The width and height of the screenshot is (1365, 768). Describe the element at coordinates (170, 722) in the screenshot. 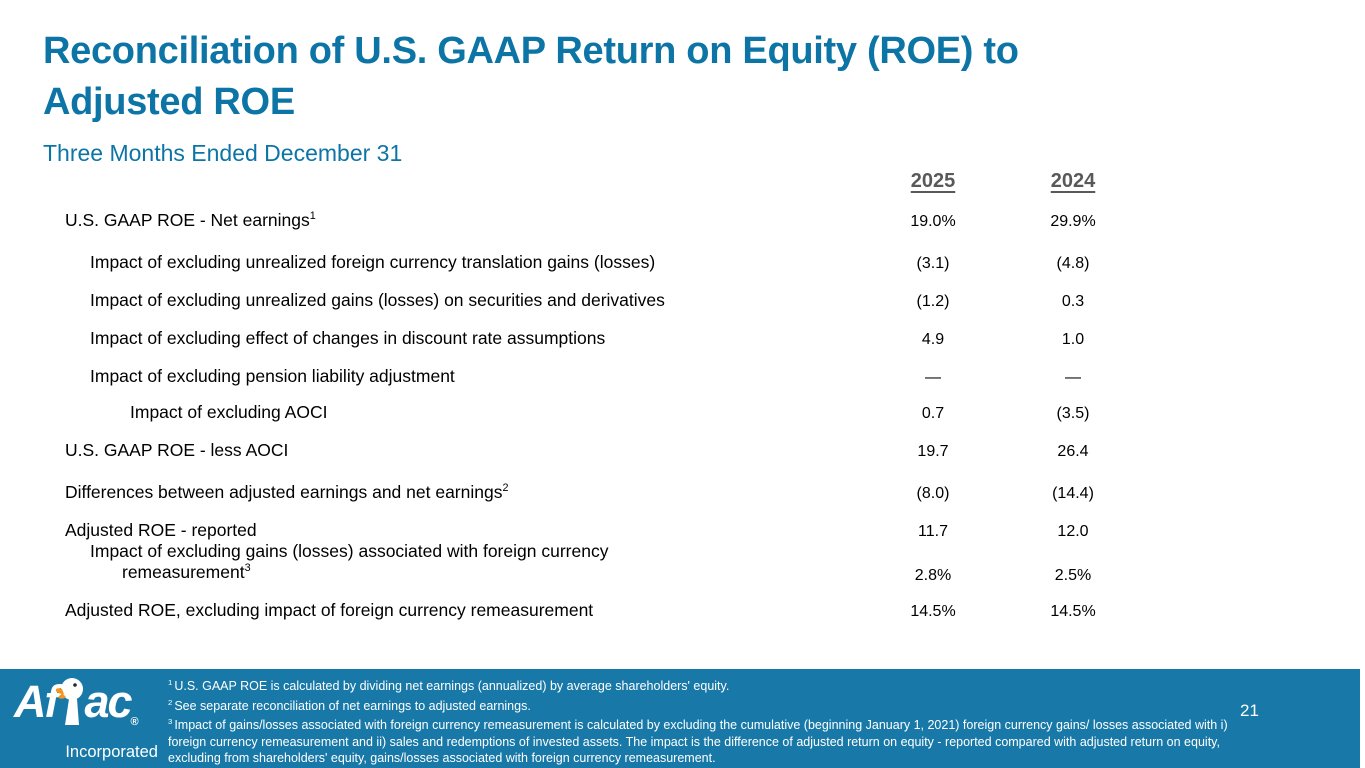

I see `footnote-marker: 3` at that location.